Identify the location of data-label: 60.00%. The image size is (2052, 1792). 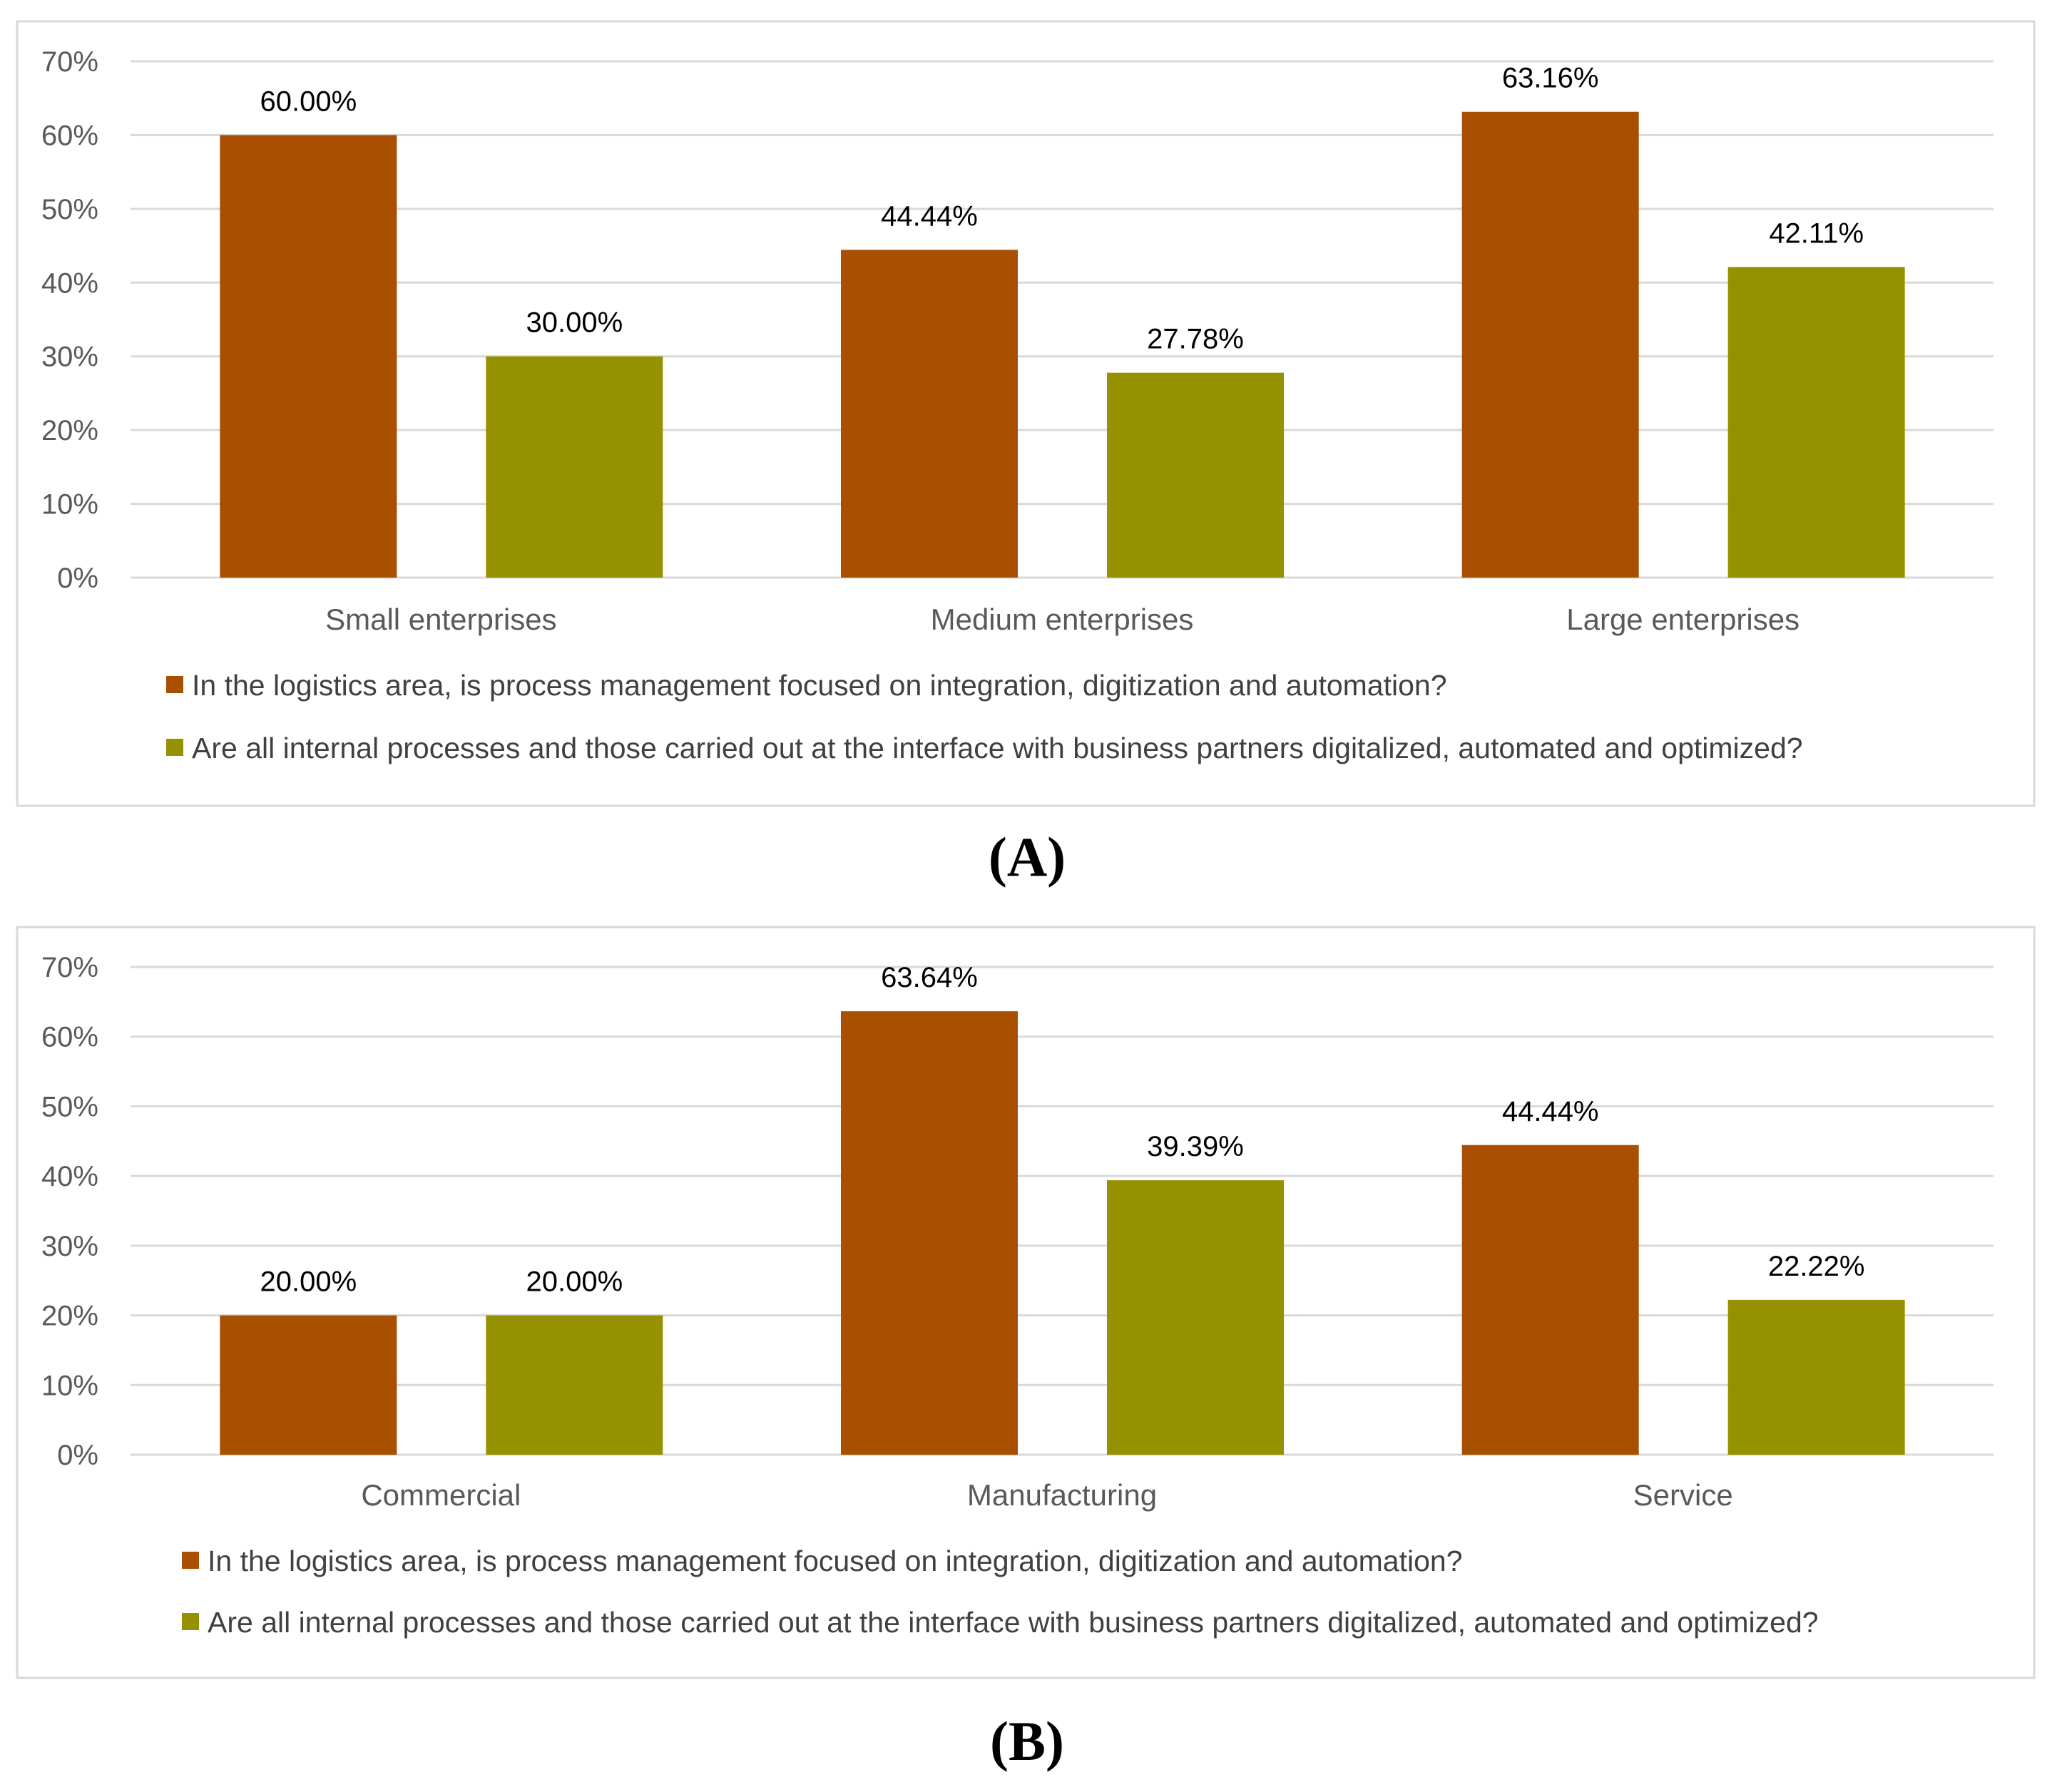
(309, 101).